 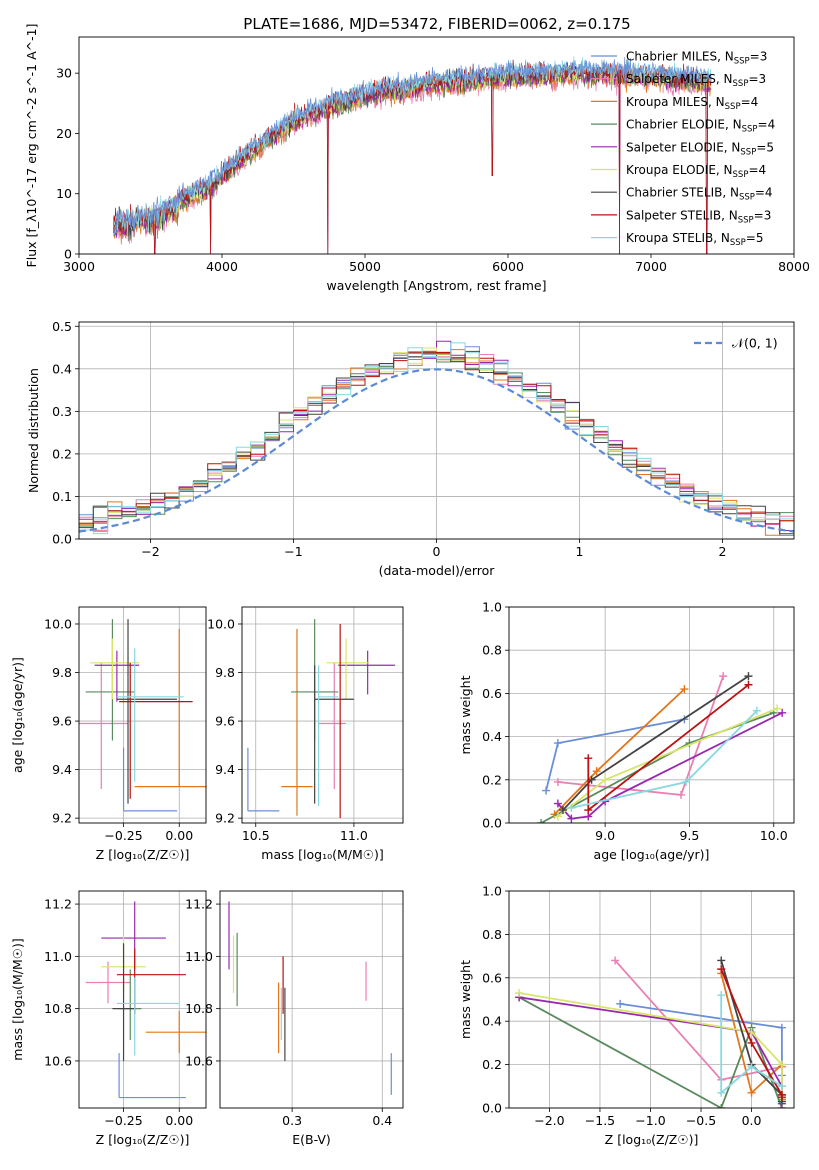 What do you see at coordinates (701, 1120) in the screenshot?
I see `x-tick-label: −0.5` at bounding box center [701, 1120].